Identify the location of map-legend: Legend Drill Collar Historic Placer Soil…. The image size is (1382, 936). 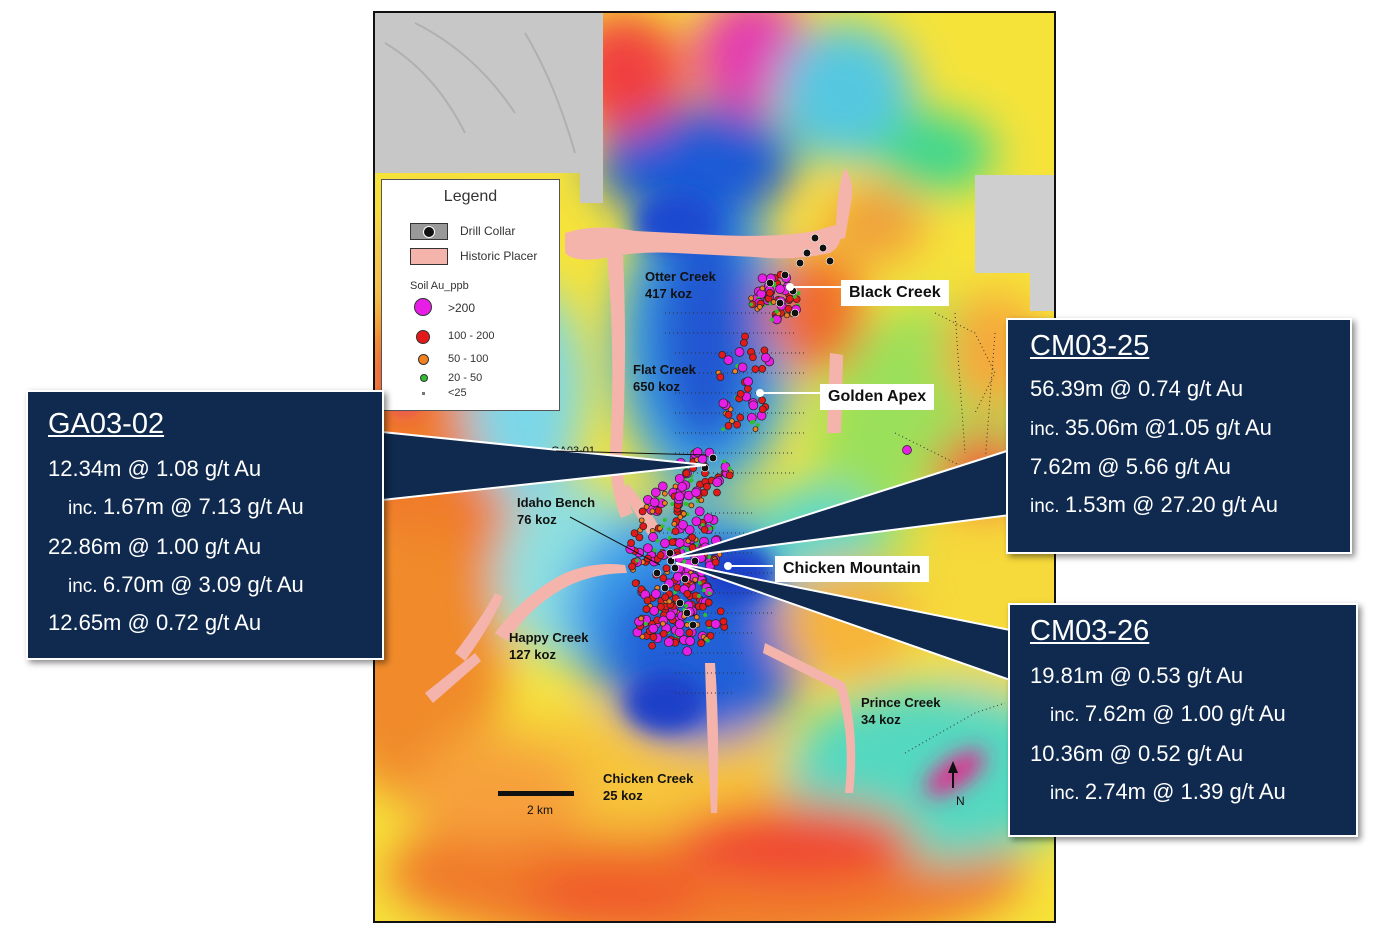
(470, 295).